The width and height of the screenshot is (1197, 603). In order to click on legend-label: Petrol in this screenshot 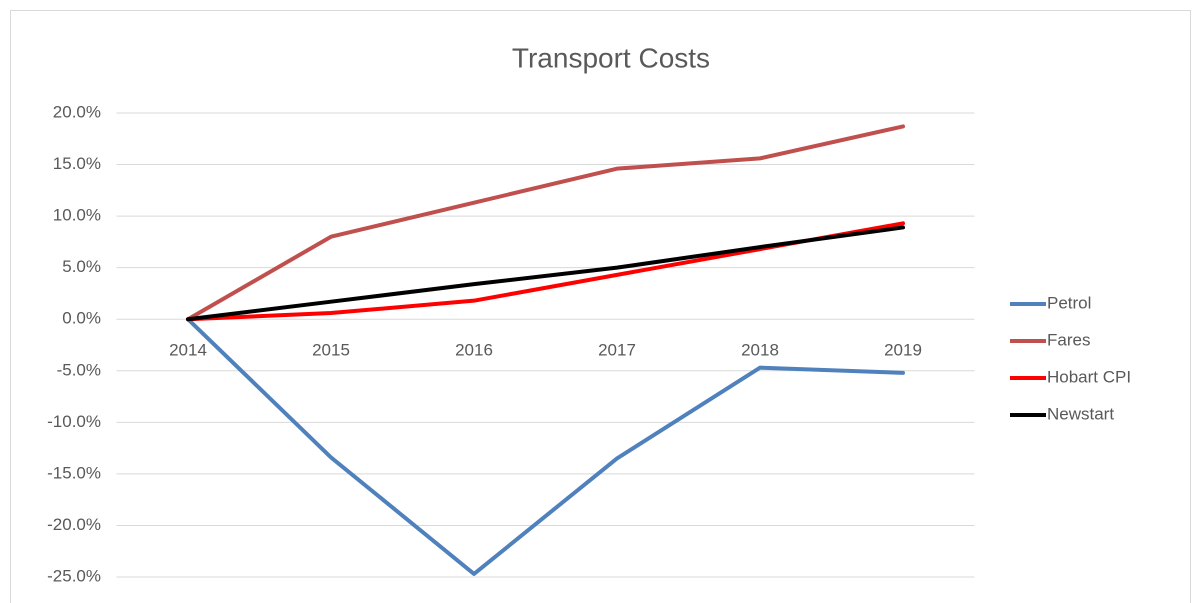, I will do `click(1069, 302)`.